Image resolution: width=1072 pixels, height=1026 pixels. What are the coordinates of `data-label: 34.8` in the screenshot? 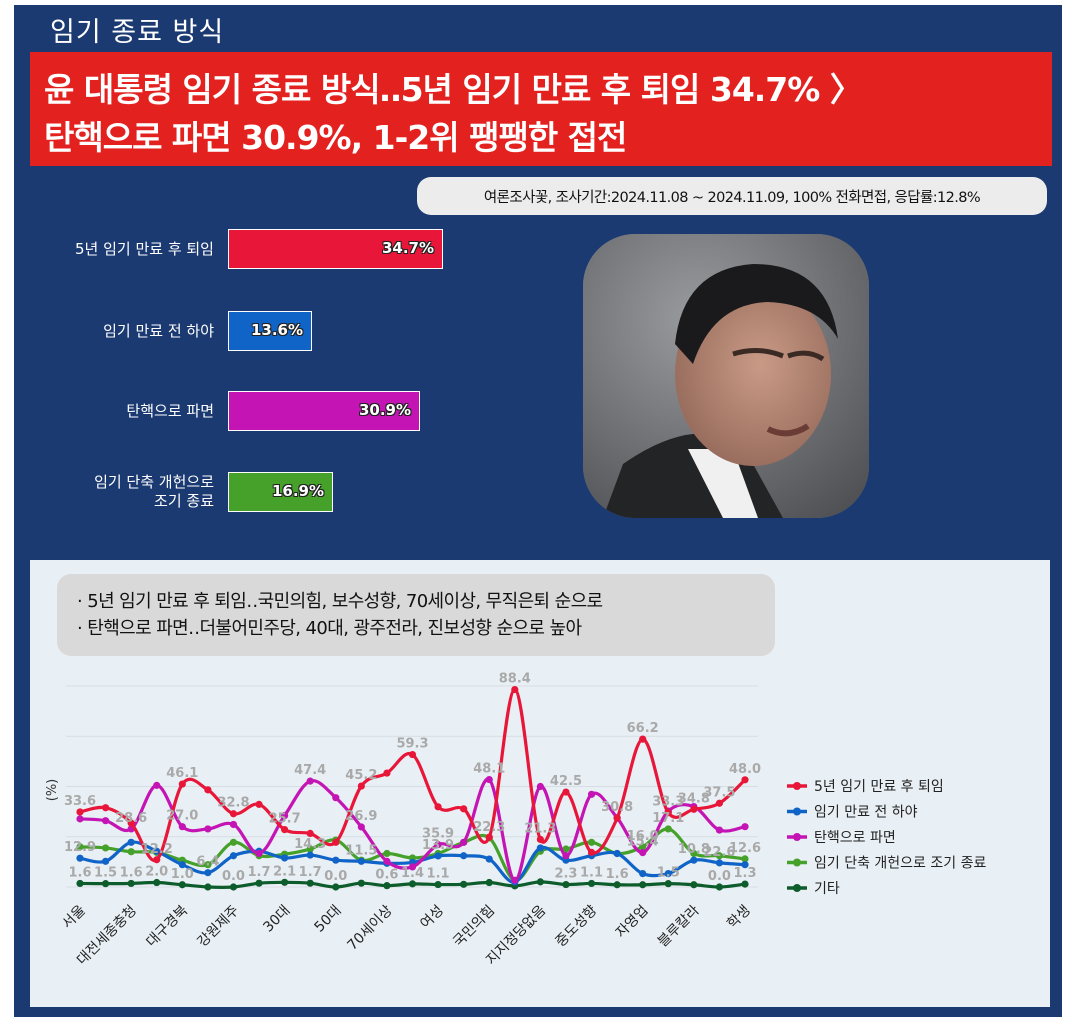 It's located at (694, 798).